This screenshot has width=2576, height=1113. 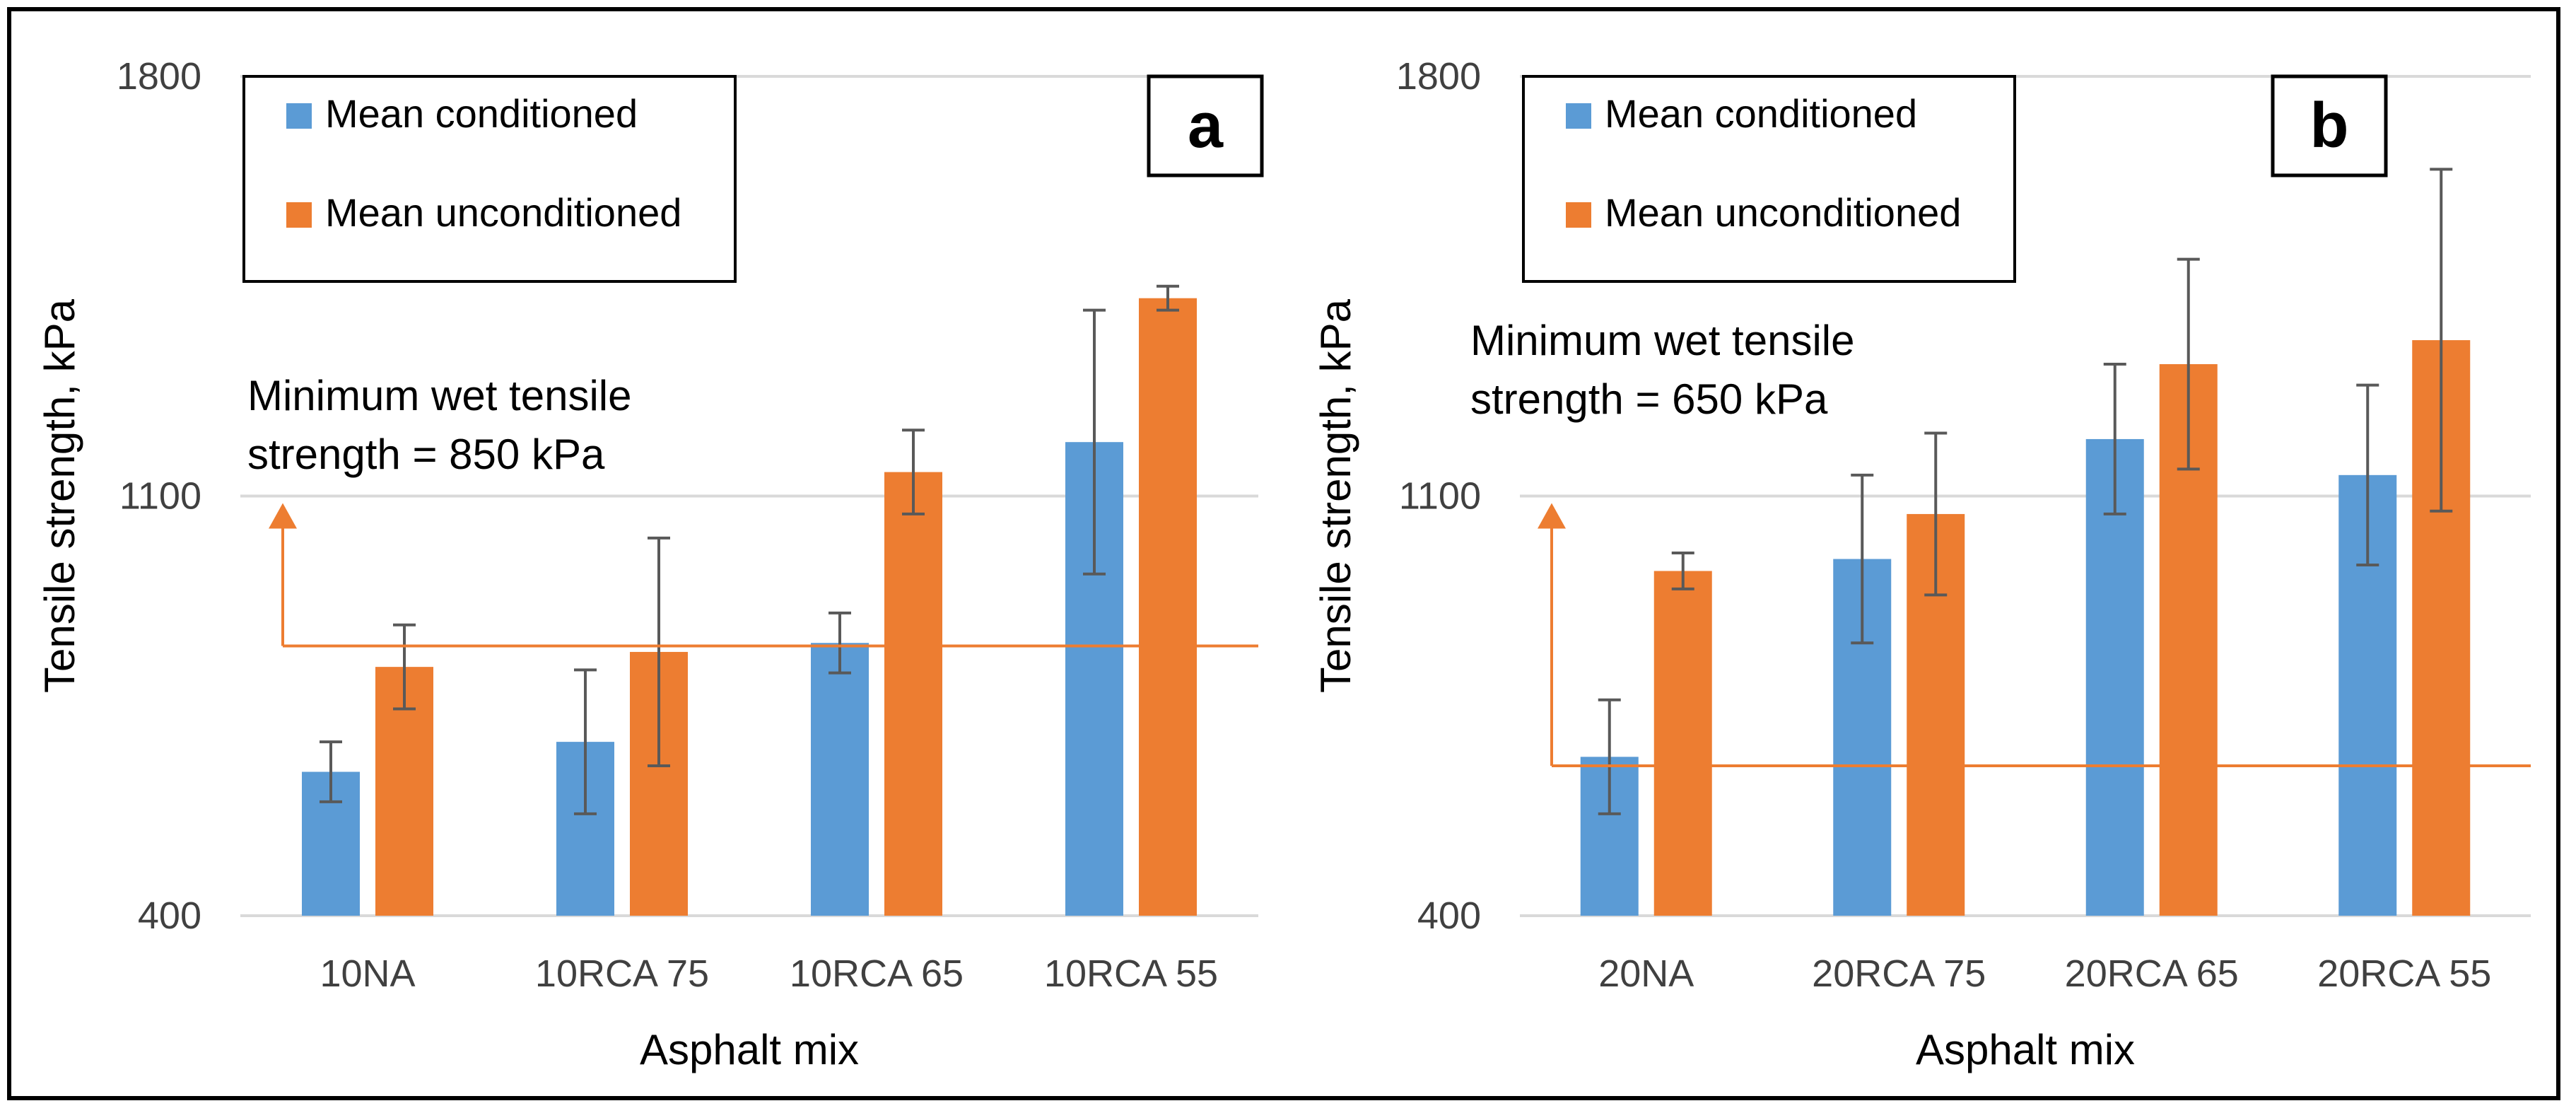 What do you see at coordinates (2404, 973) in the screenshot?
I see `x-tick-label: 20RCA 55` at bounding box center [2404, 973].